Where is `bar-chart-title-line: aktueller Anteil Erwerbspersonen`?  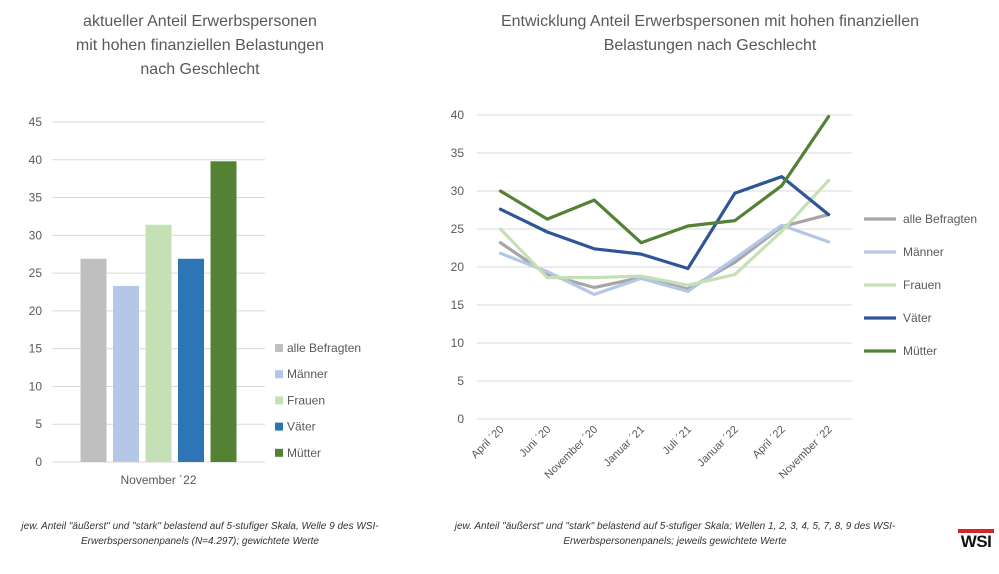 bar-chart-title-line: aktueller Anteil Erwerbspersonen is located at coordinates (200, 21).